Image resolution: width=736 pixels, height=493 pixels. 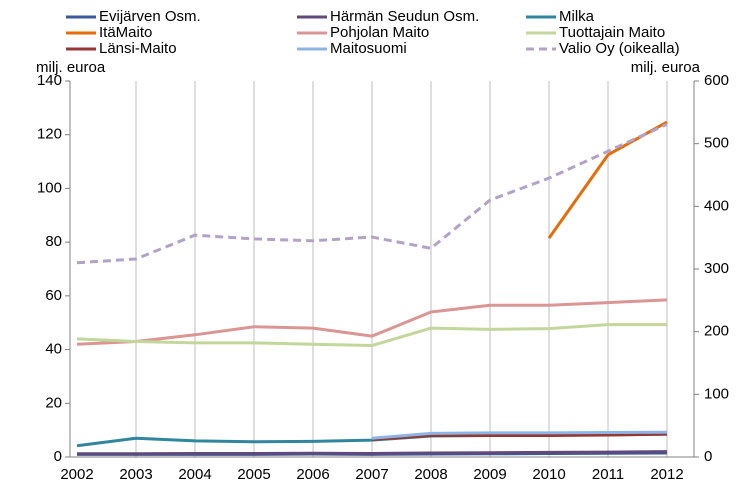 I want to click on y-tick-label: 140, so click(x=49, y=80).